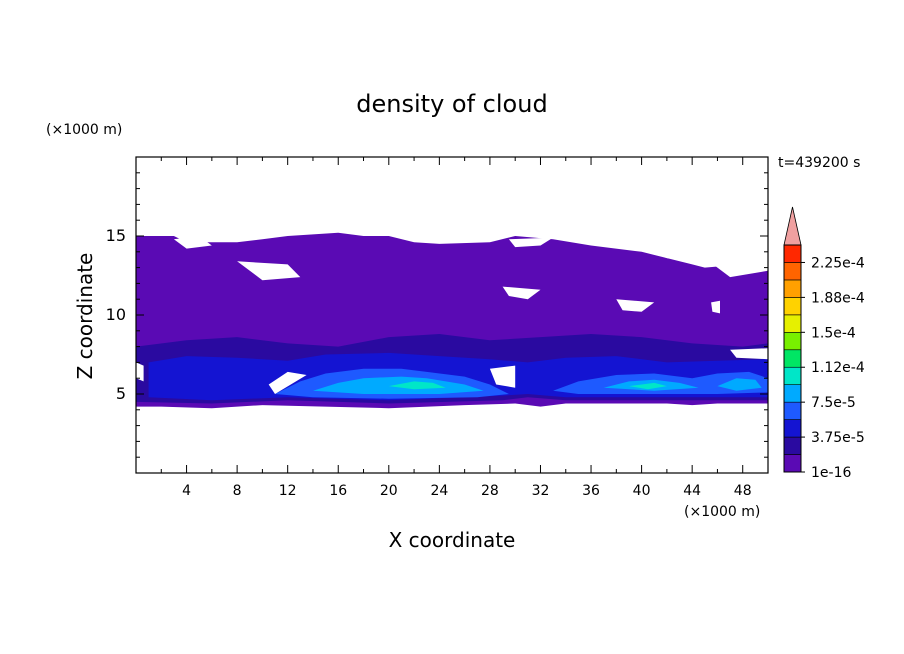 This screenshot has height=654, width=904. I want to click on x-tick-label: 12, so click(288, 491).